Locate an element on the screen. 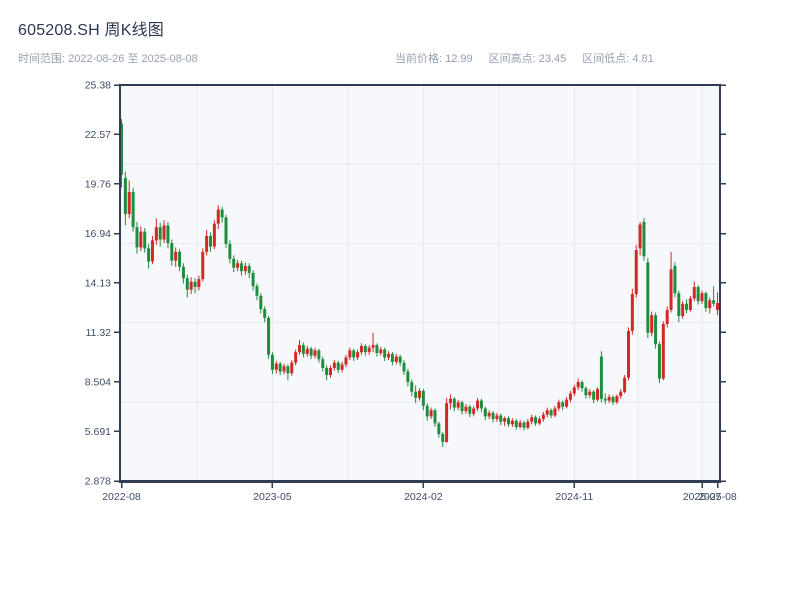 The image size is (800, 600). x-tick-label: 2024-02 is located at coordinates (423, 497).